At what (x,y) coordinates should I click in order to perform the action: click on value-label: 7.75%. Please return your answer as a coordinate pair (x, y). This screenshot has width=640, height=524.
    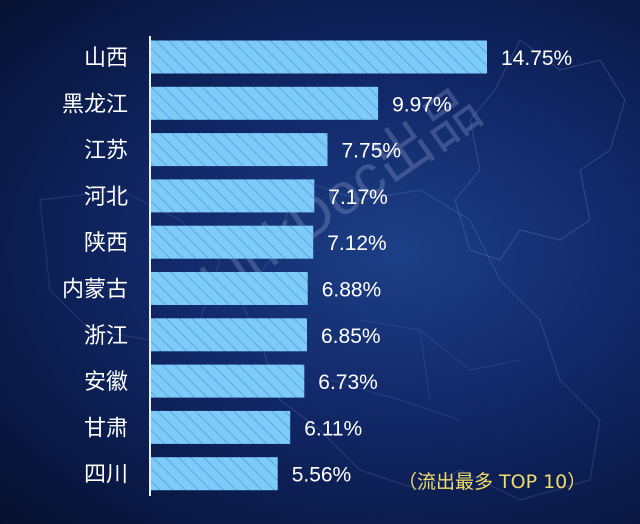
    Looking at the image, I should click on (372, 151).